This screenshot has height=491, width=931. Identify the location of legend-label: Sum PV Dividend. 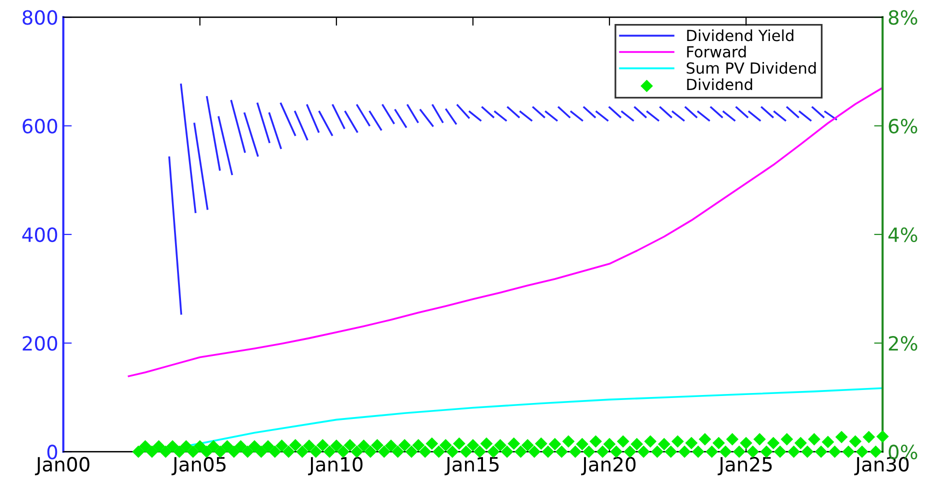
(751, 68).